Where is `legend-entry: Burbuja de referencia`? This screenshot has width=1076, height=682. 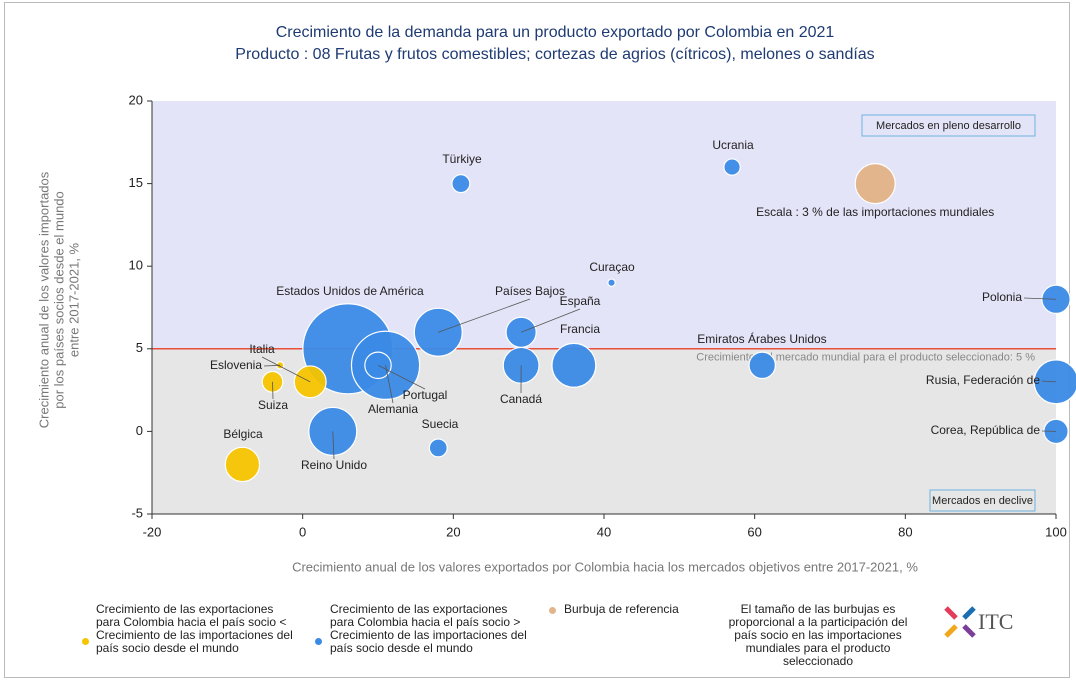 legend-entry: Burbuja de referencia is located at coordinates (621, 609).